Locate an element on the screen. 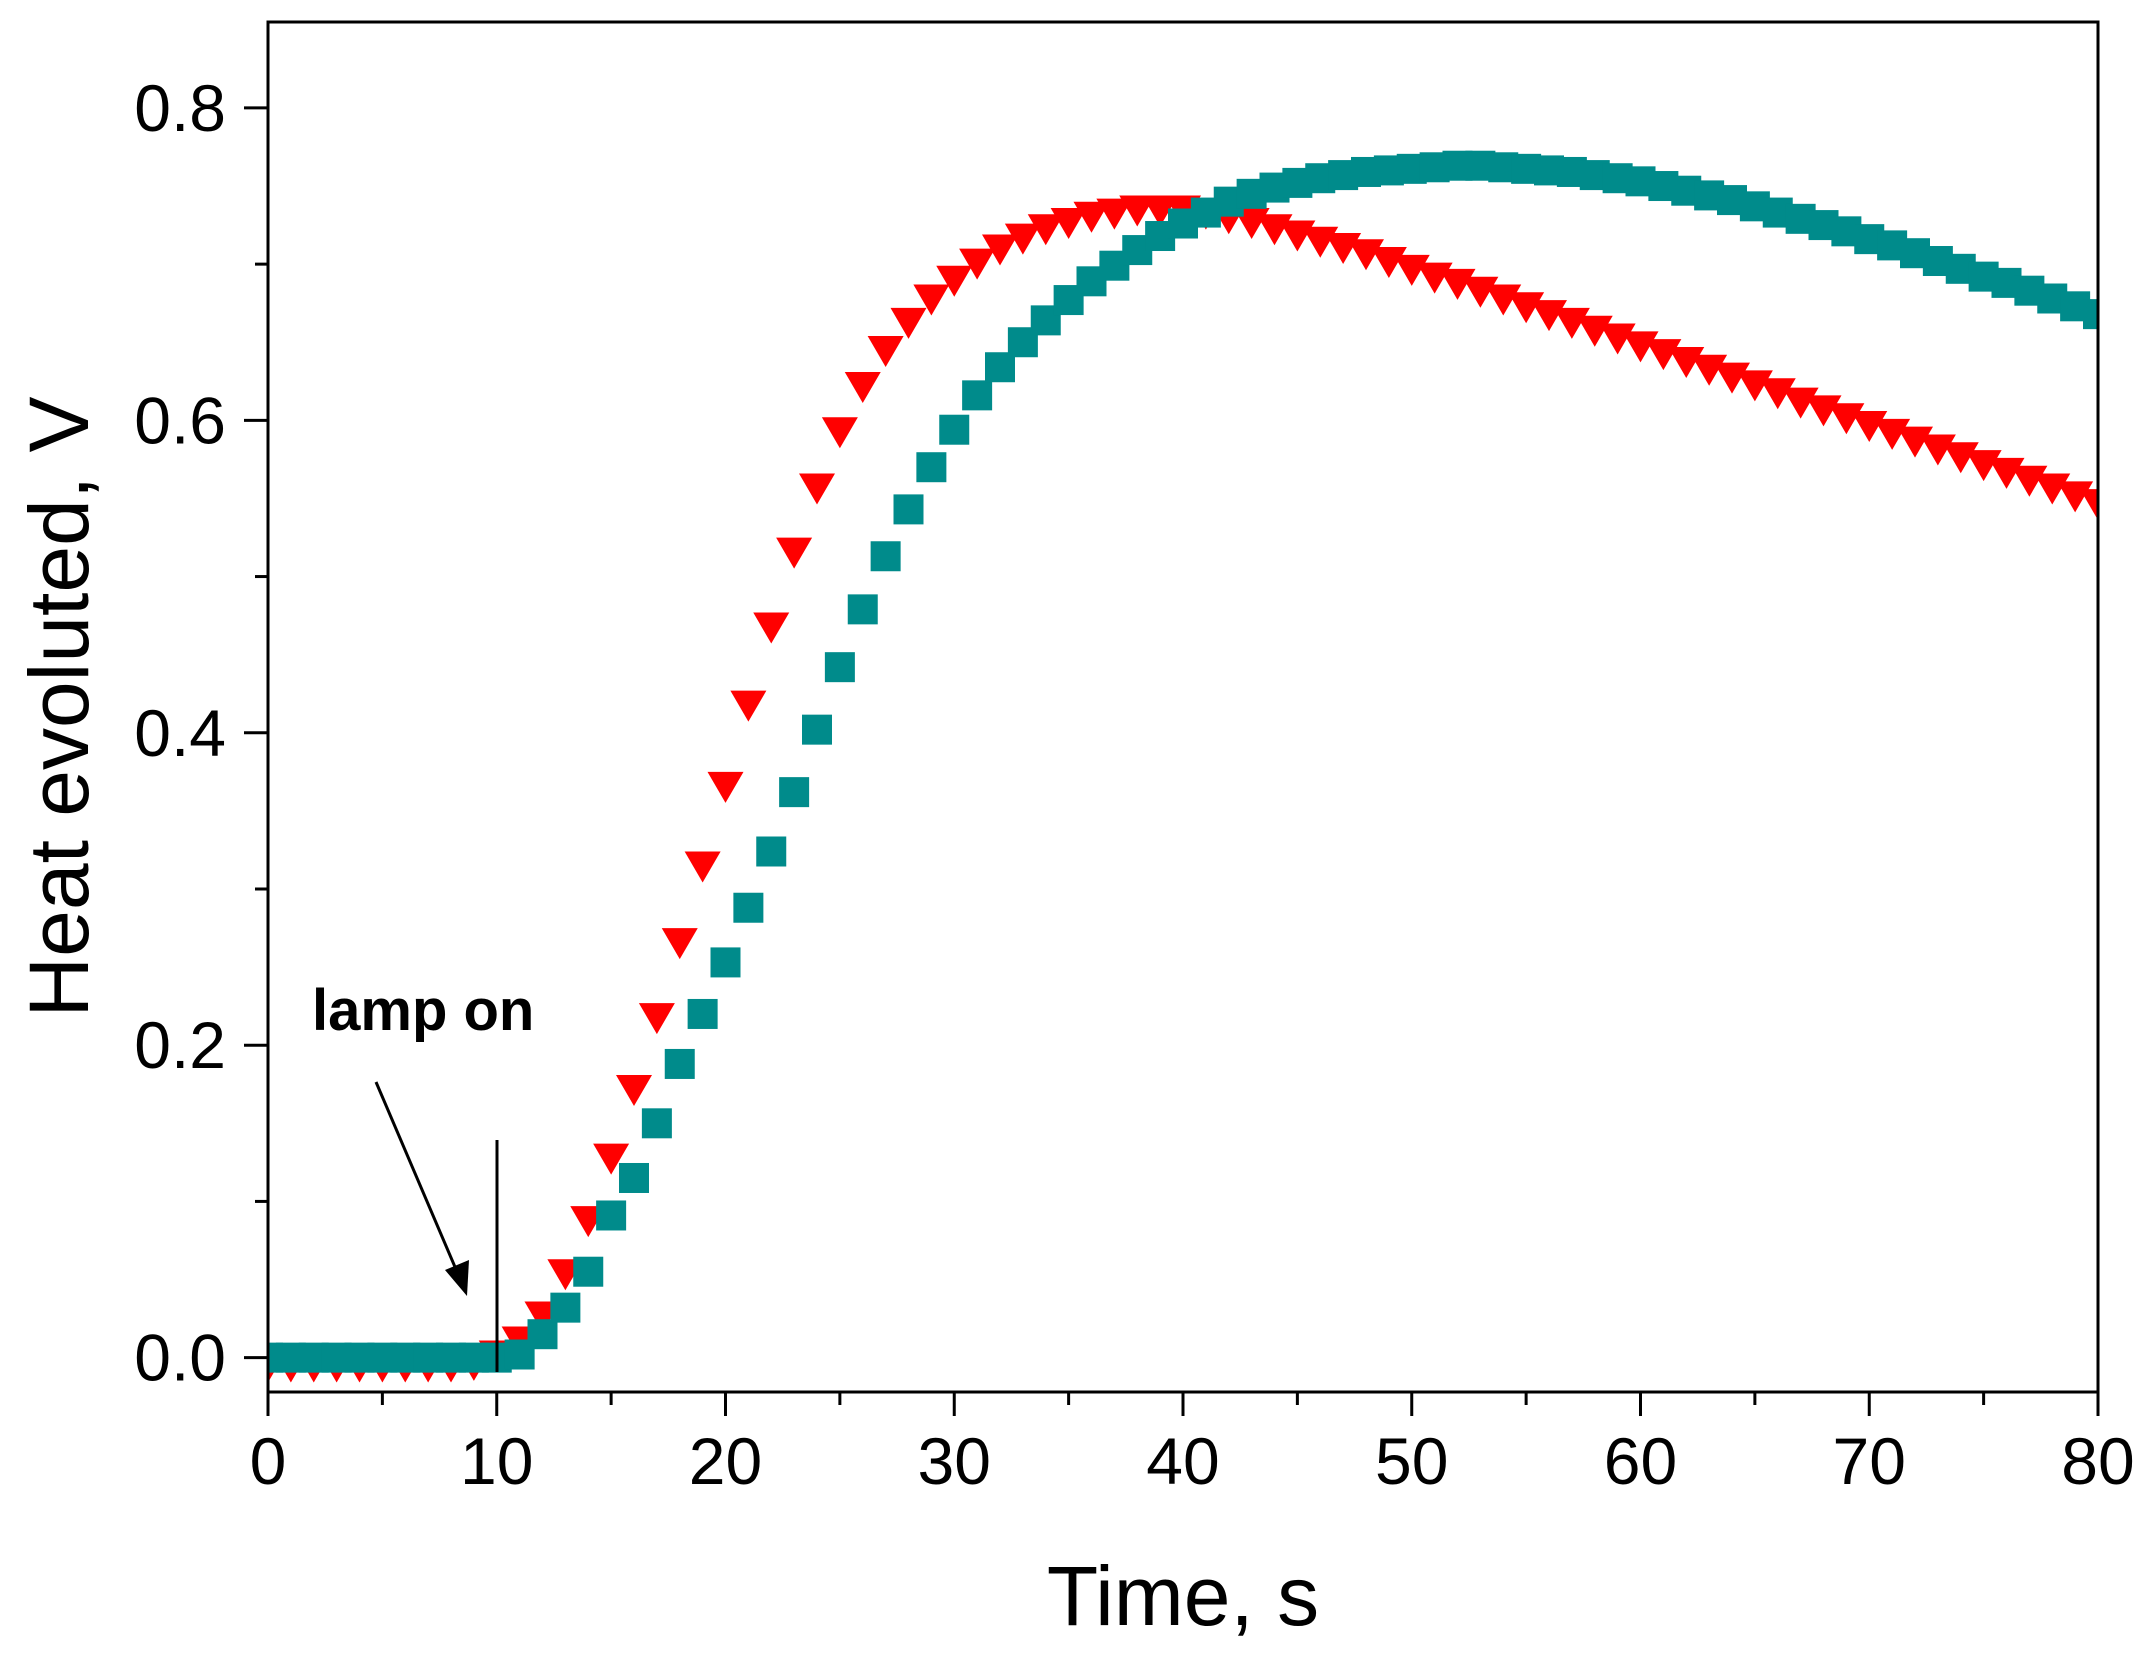 This screenshot has height=1663, width=2152. x-tick-label: 70 is located at coordinates (1869, 1461).